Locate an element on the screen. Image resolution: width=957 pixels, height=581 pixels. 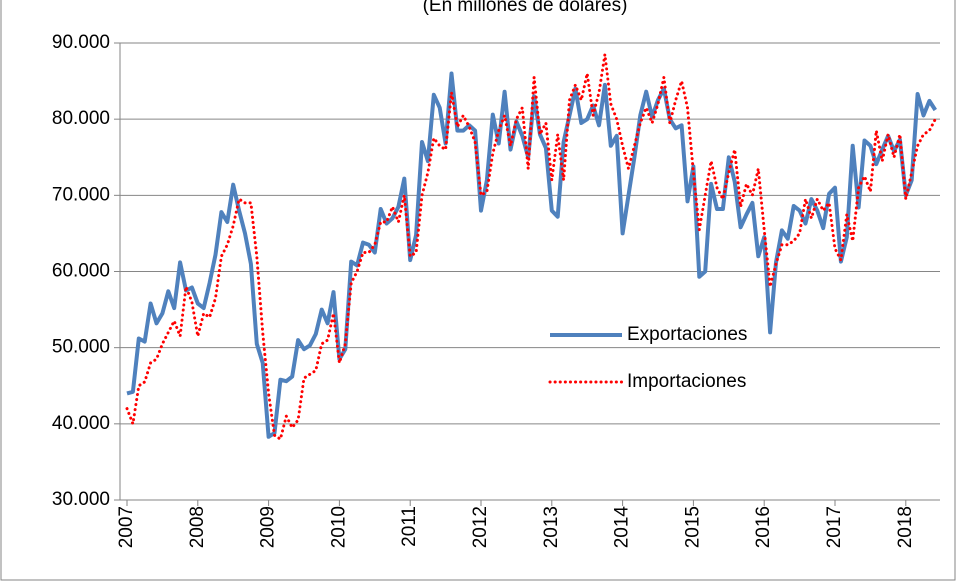
y-tick-label: 80.000 is located at coordinates (81, 118).